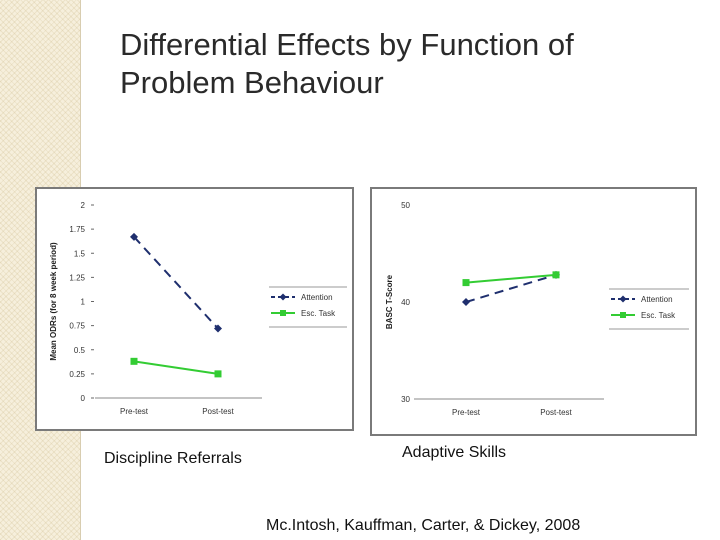  Describe the element at coordinates (83, 302) in the screenshot. I see `y-tick-label: 1` at that location.